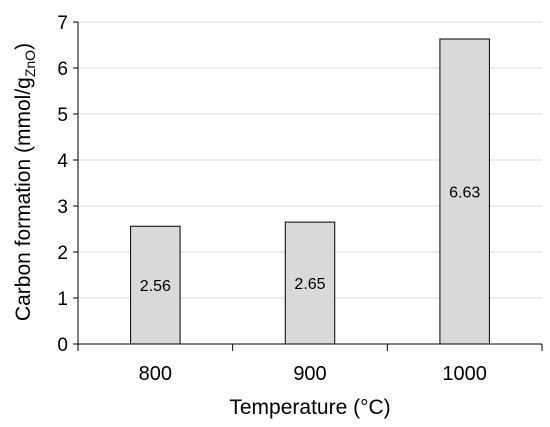 The width and height of the screenshot is (550, 427). I want to click on y-axis-title-subscript: ZnO, so click(30, 63).